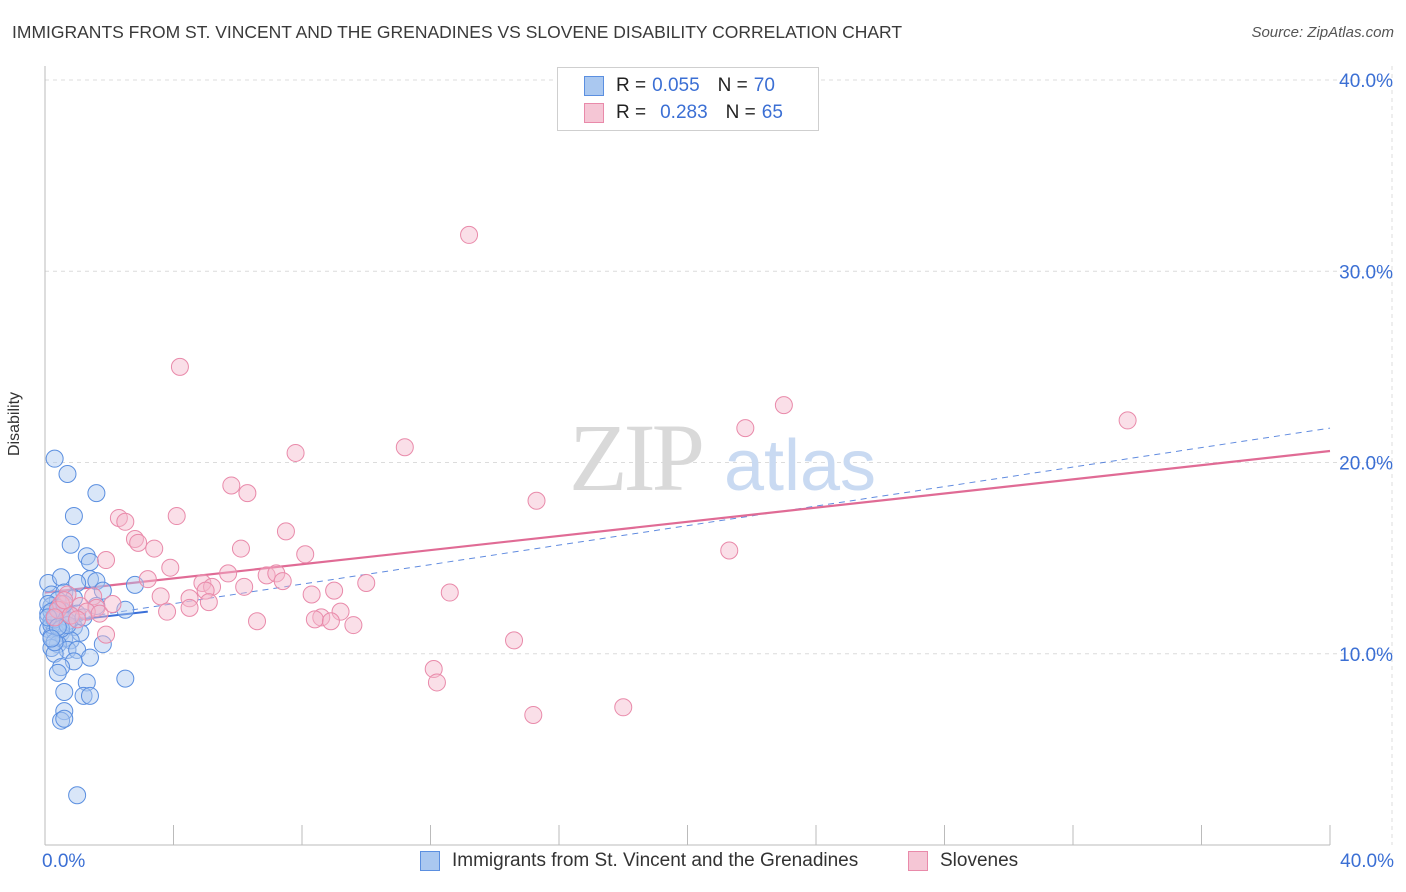  Describe the element at coordinates (64, 861) in the screenshot. I see `x-tick-min: 0.0%` at that location.